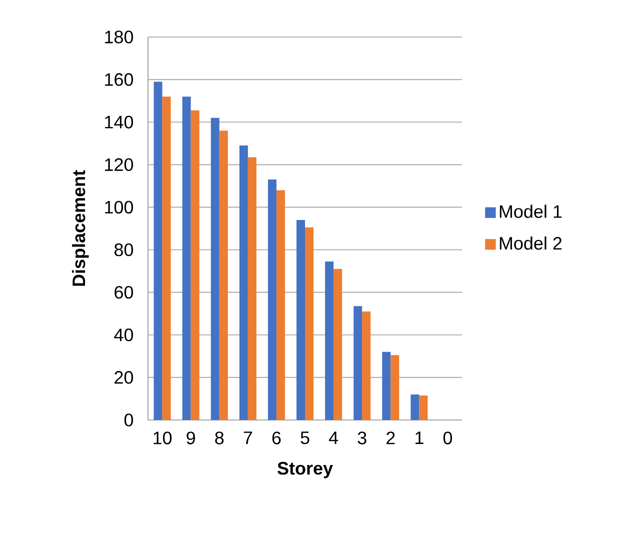 The height and width of the screenshot is (538, 642). I want to click on y-tick-label: 80, so click(124, 249).